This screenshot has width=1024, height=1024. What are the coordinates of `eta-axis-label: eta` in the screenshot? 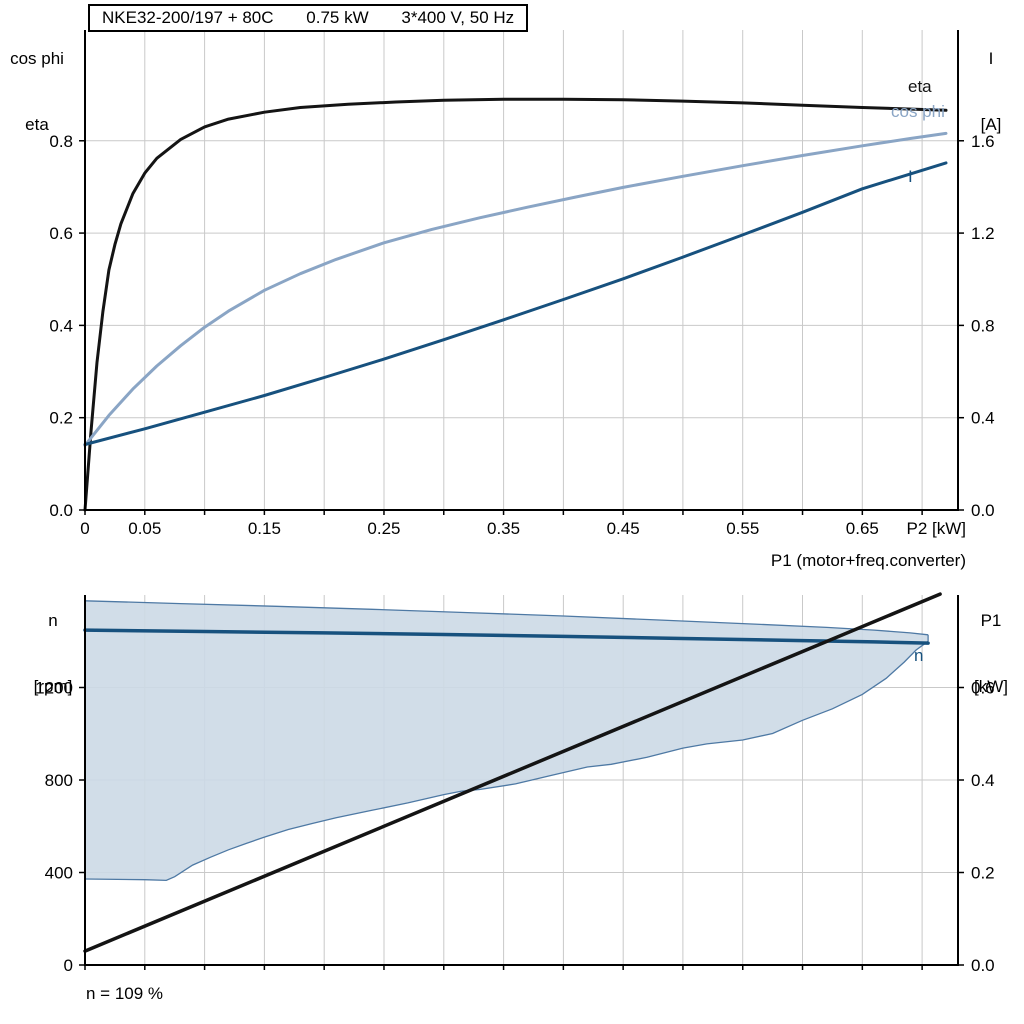 It's located at (37, 124).